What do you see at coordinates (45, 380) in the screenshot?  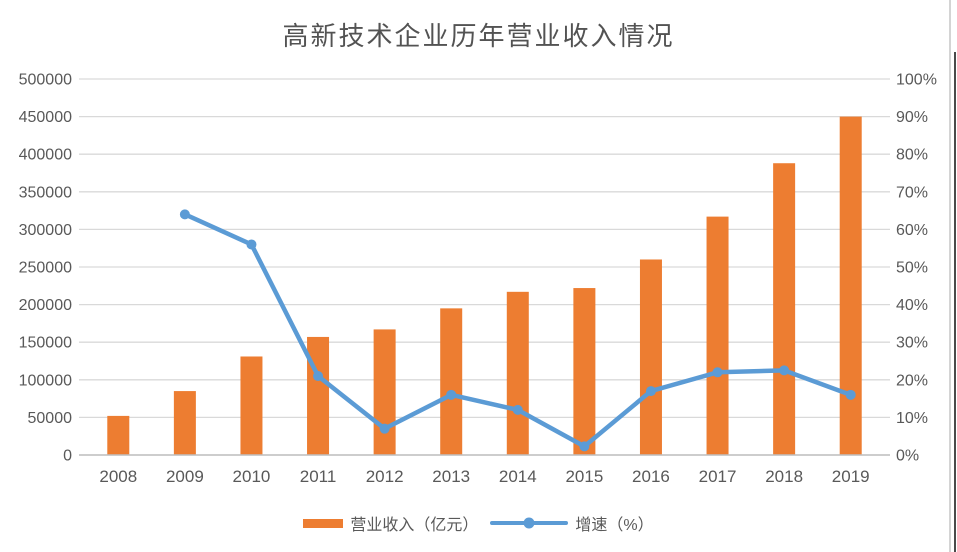 I see `left-axis-tick-label: 100000` at bounding box center [45, 380].